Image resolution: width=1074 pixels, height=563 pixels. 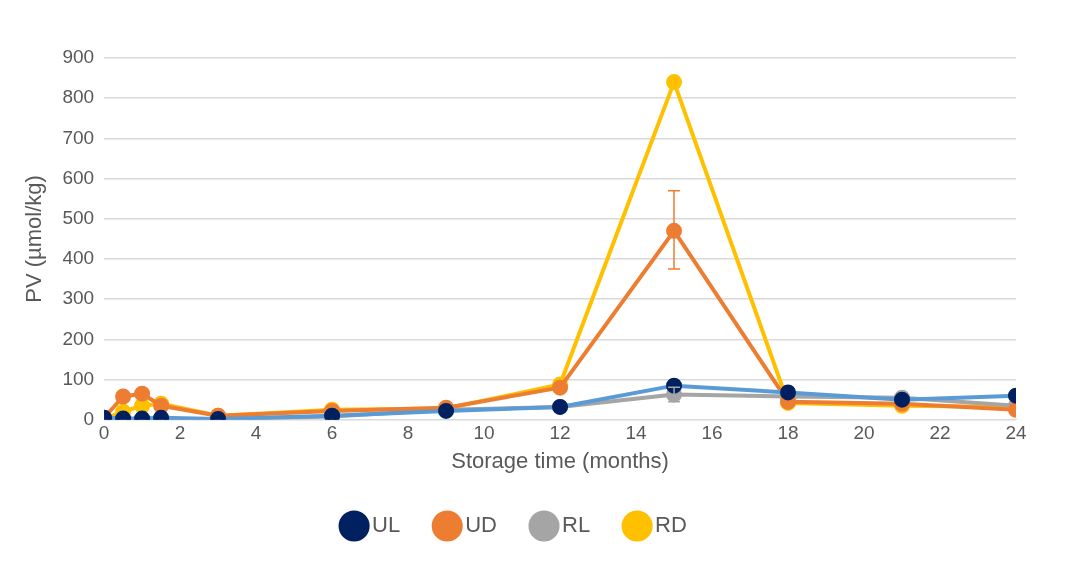 What do you see at coordinates (788, 433) in the screenshot?
I see `x-tick-label: 18` at bounding box center [788, 433].